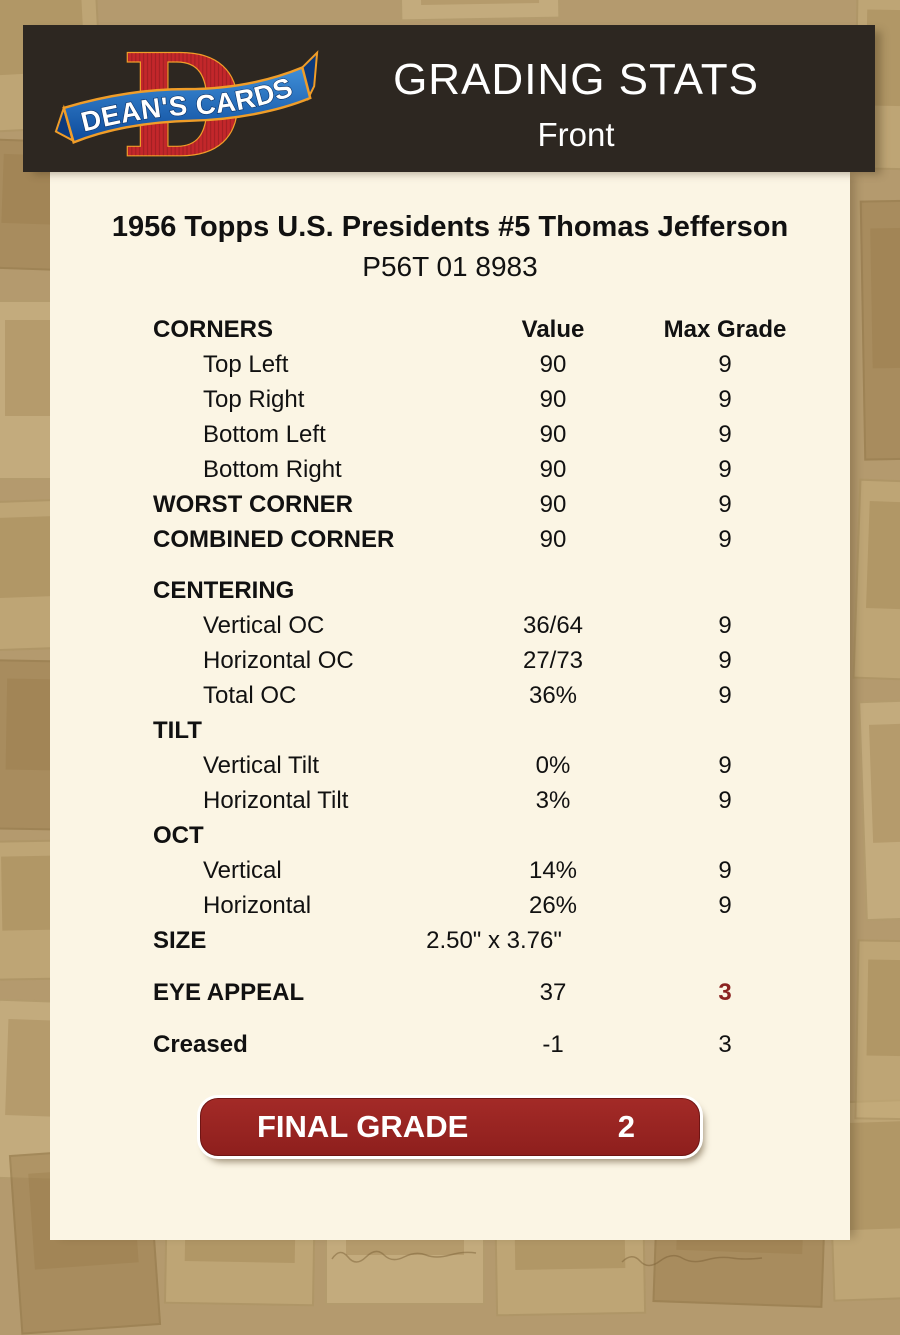 The height and width of the screenshot is (1335, 900). What do you see at coordinates (450, 266) in the screenshot?
I see `card-serial-number: P56T 01 8983` at bounding box center [450, 266].